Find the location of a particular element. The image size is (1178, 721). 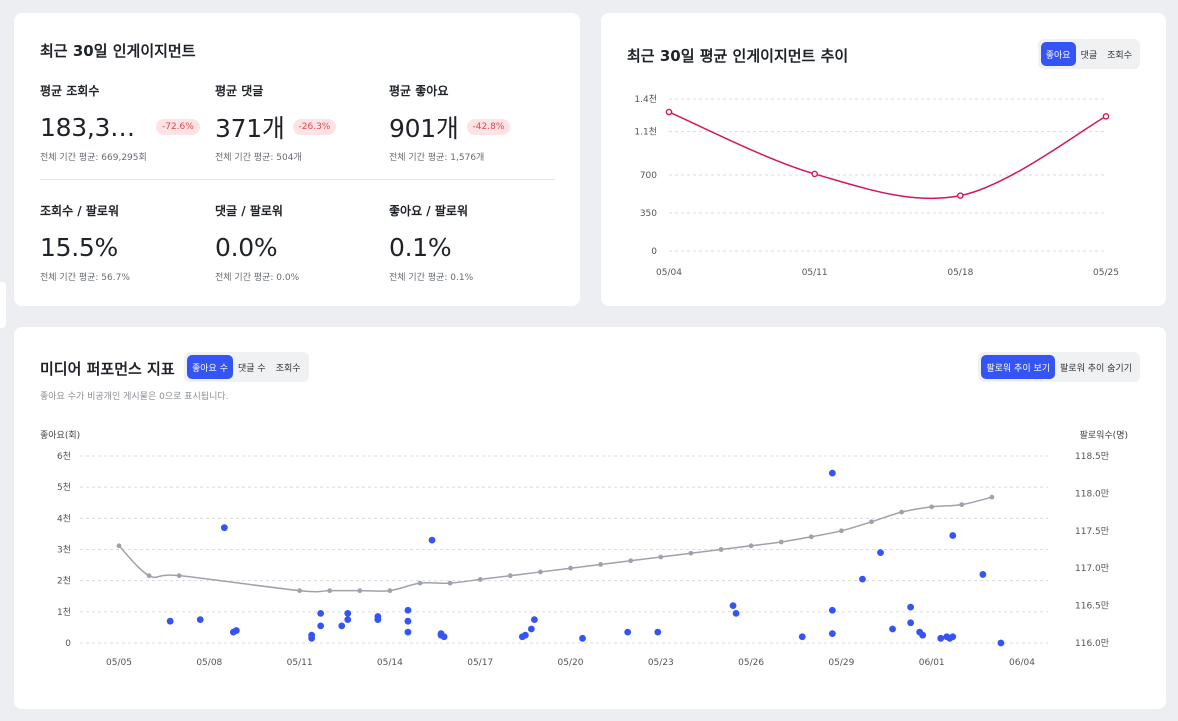

x-tick-label: 05/04 is located at coordinates (669, 273).